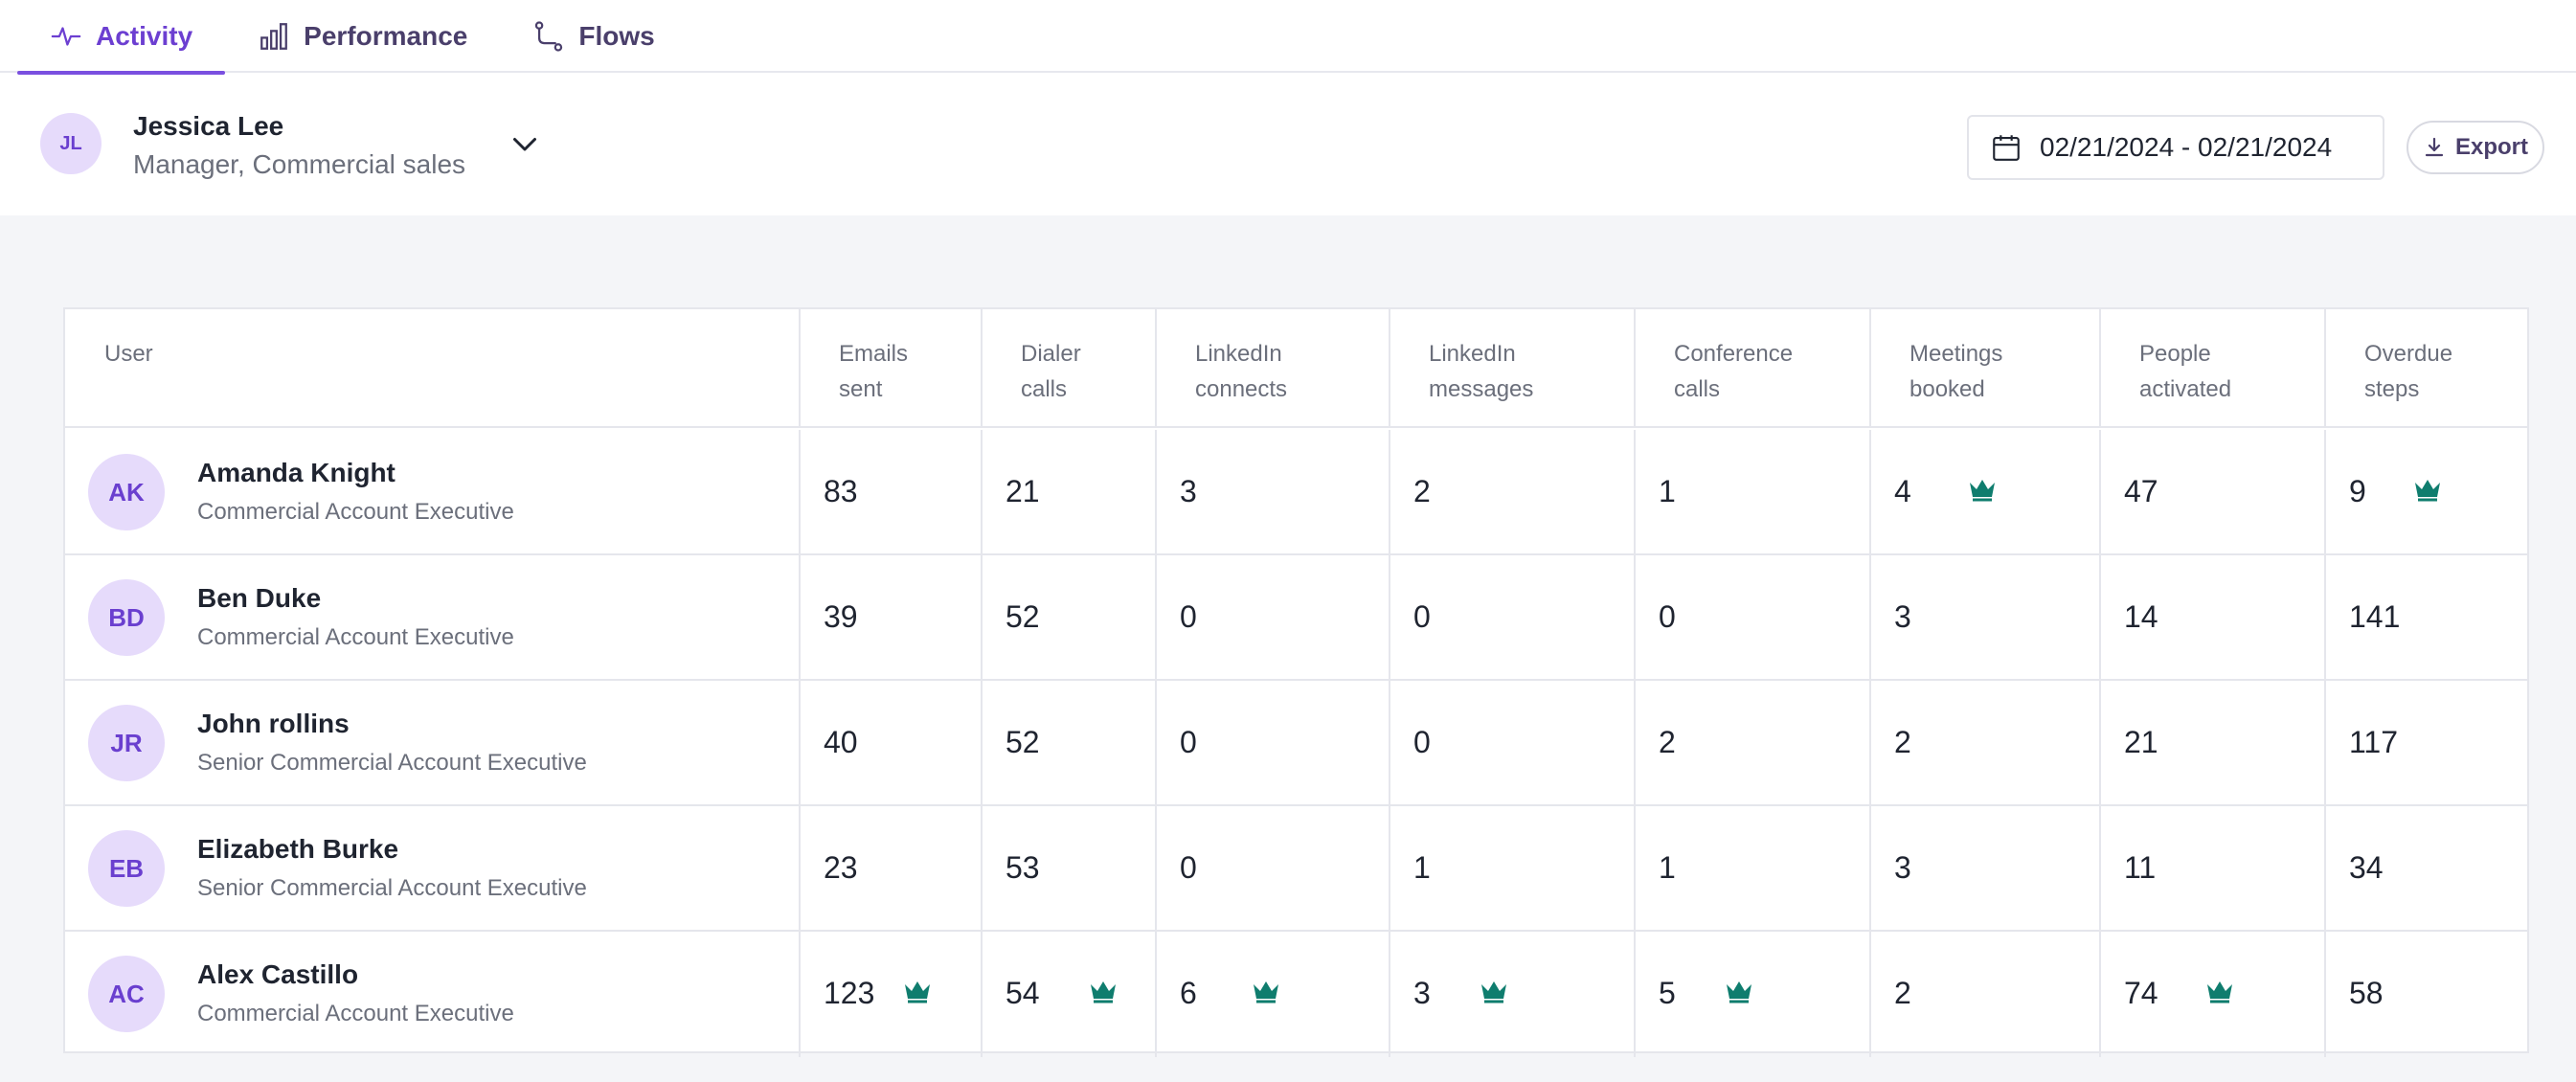 The height and width of the screenshot is (1082, 2576). Describe the element at coordinates (278, 974) in the screenshot. I see `user-name: Alex Castillo` at that location.